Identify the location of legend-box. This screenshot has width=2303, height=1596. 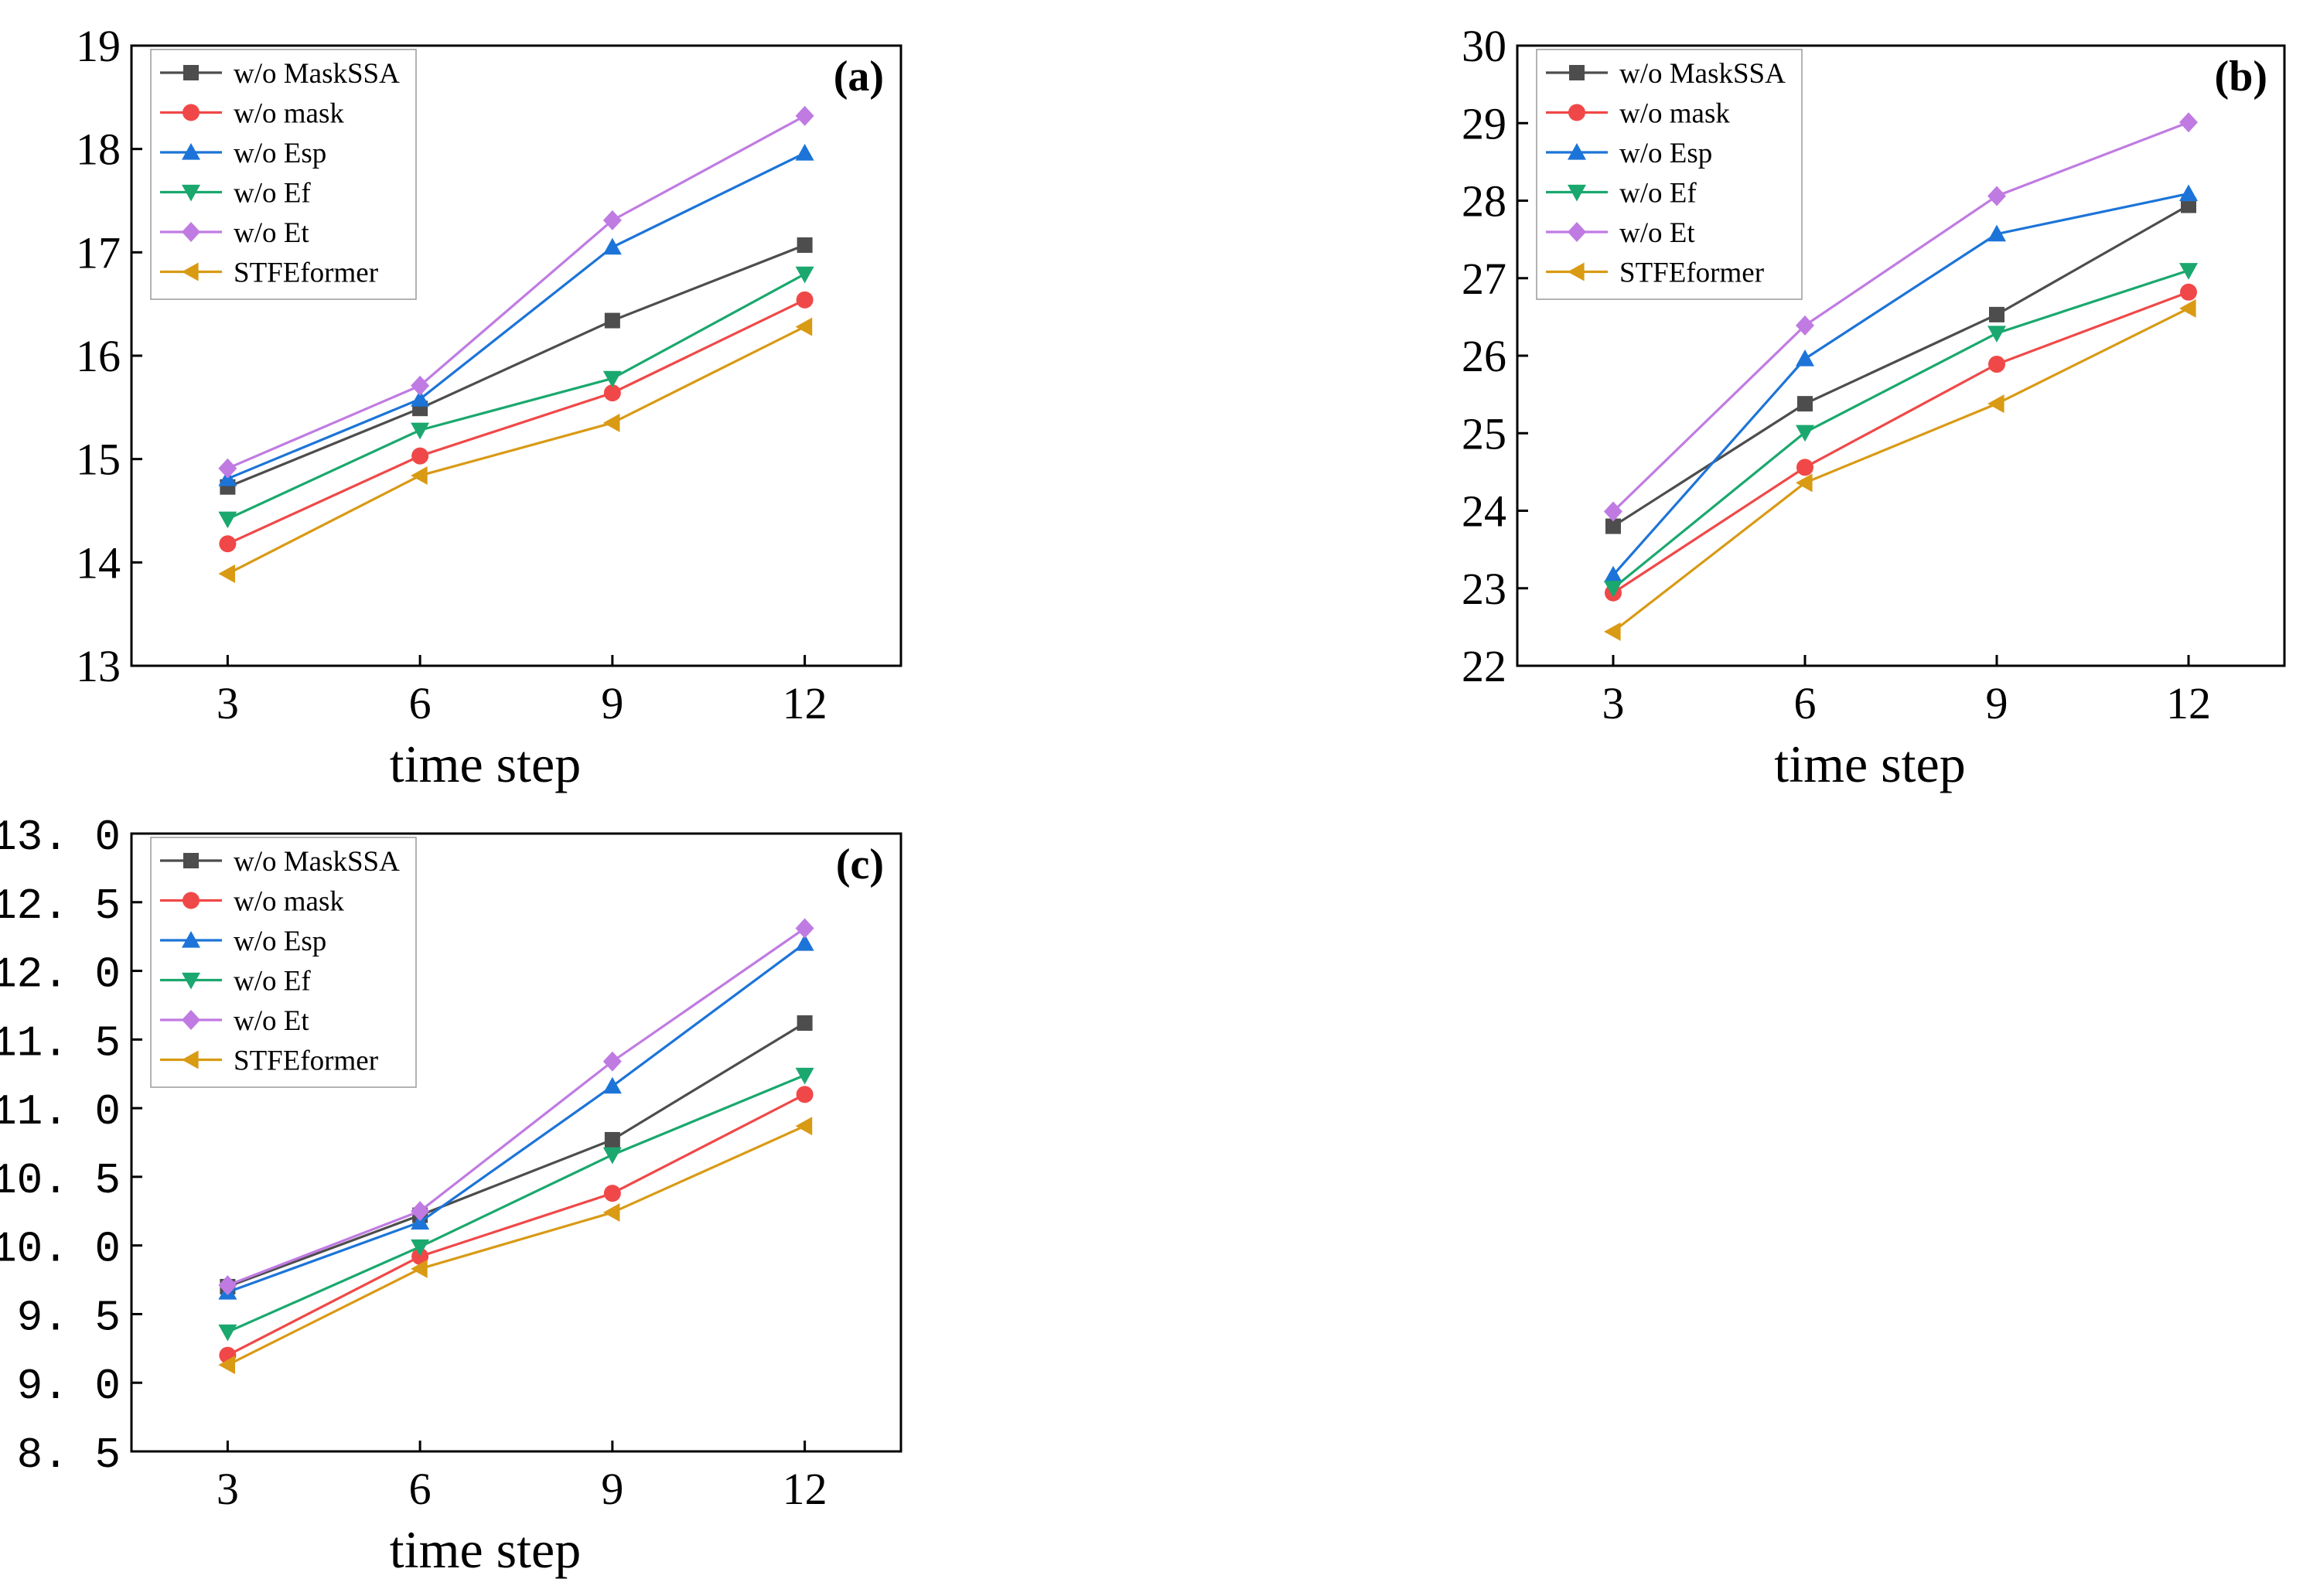
(283, 962).